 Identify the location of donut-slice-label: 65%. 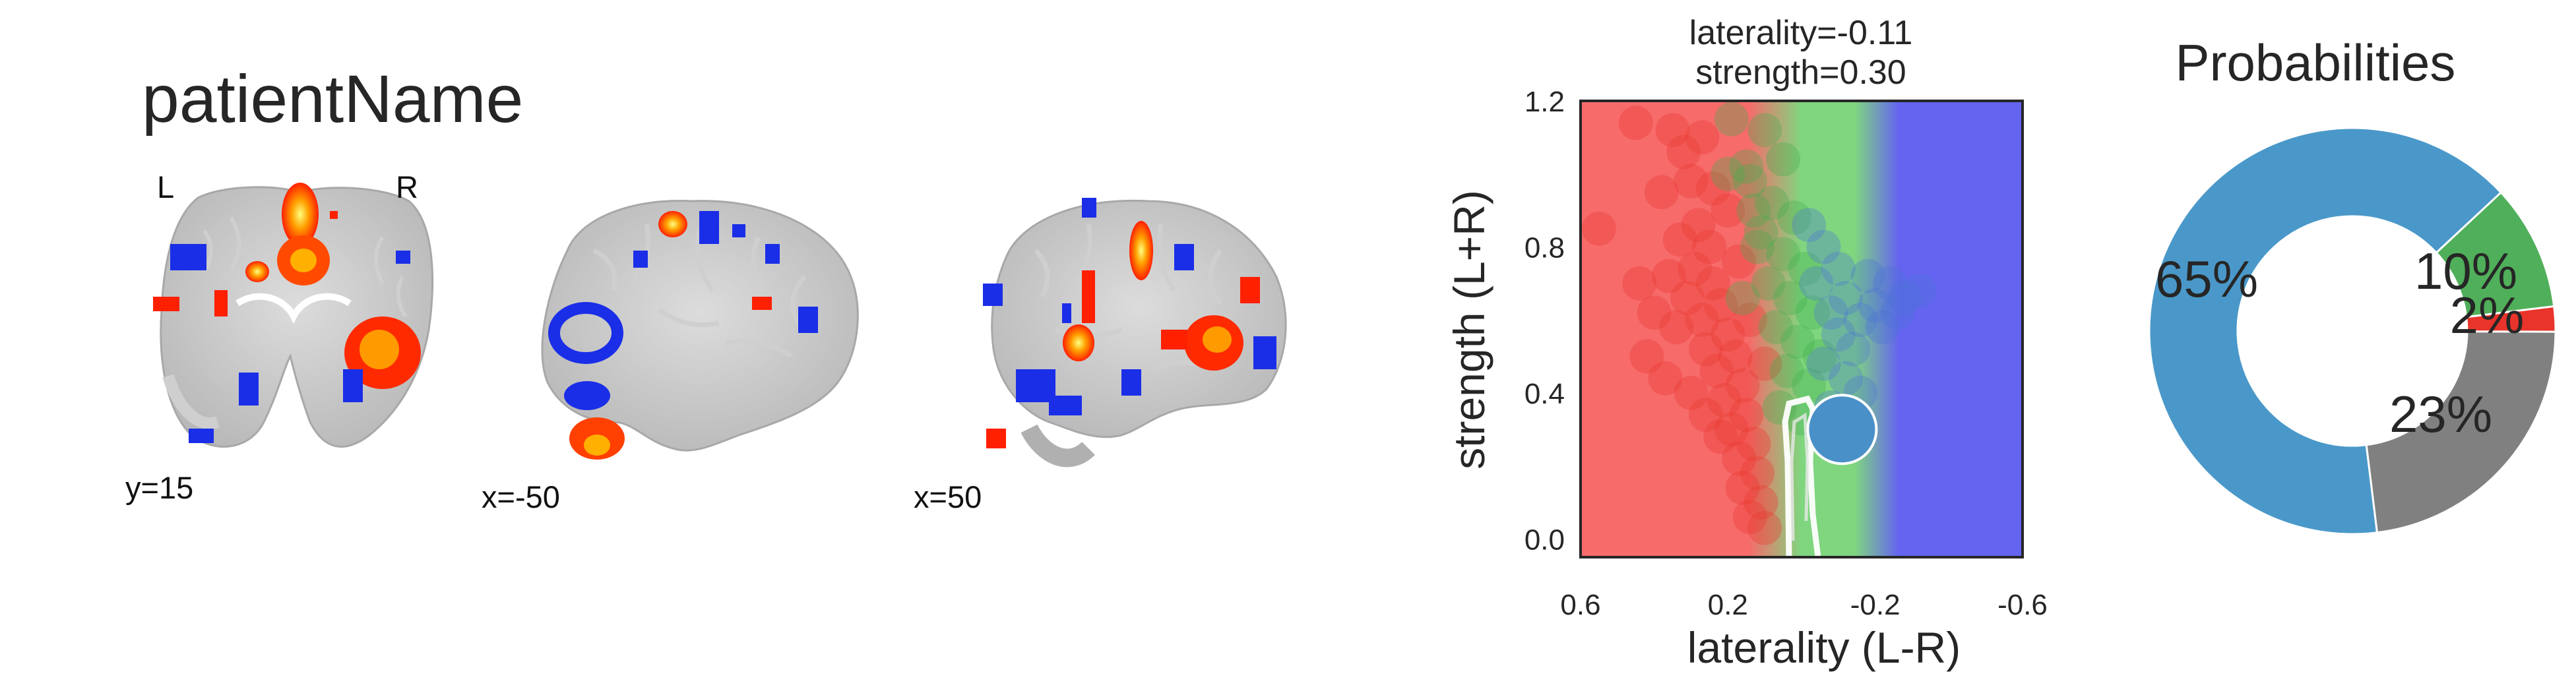
(2206, 279).